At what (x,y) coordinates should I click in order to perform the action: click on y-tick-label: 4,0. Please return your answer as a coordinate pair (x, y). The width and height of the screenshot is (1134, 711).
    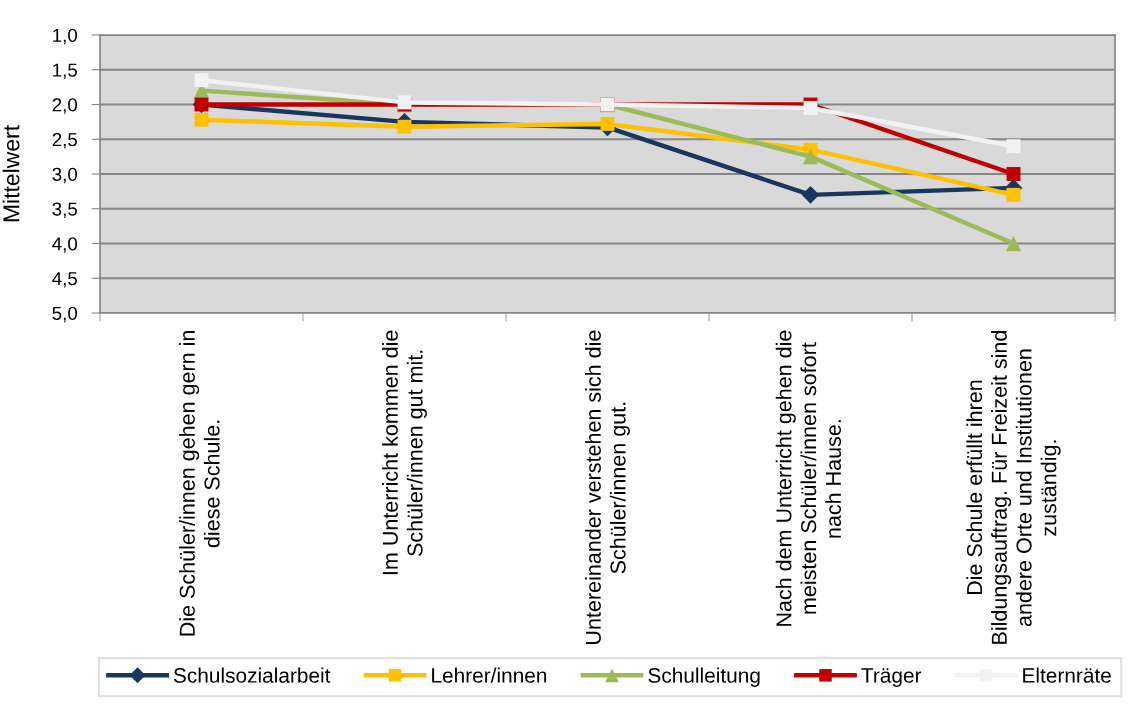
    Looking at the image, I should click on (65, 245).